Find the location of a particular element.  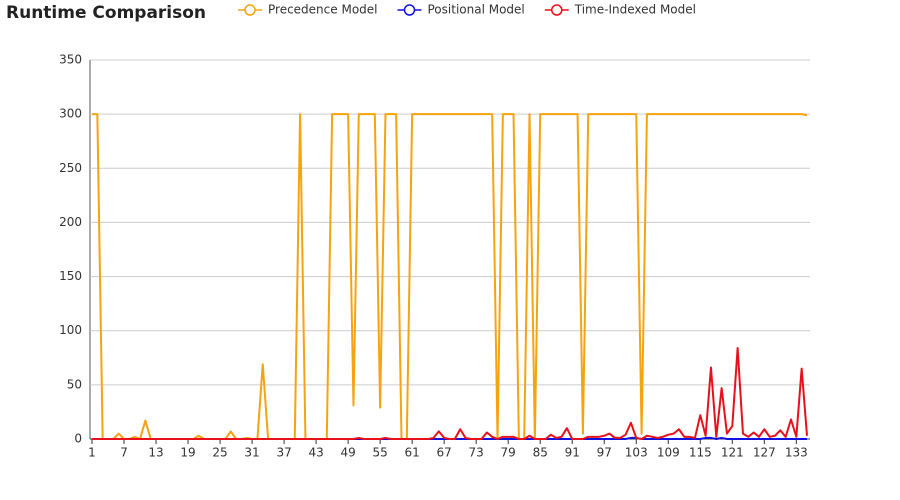

x-tick-label: 43 is located at coordinates (315, 453).